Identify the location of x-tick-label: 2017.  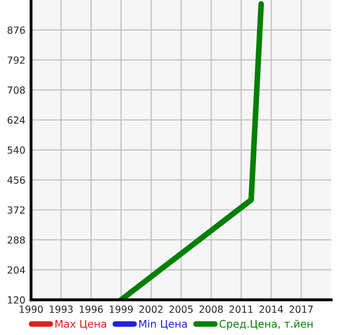
(301, 309).